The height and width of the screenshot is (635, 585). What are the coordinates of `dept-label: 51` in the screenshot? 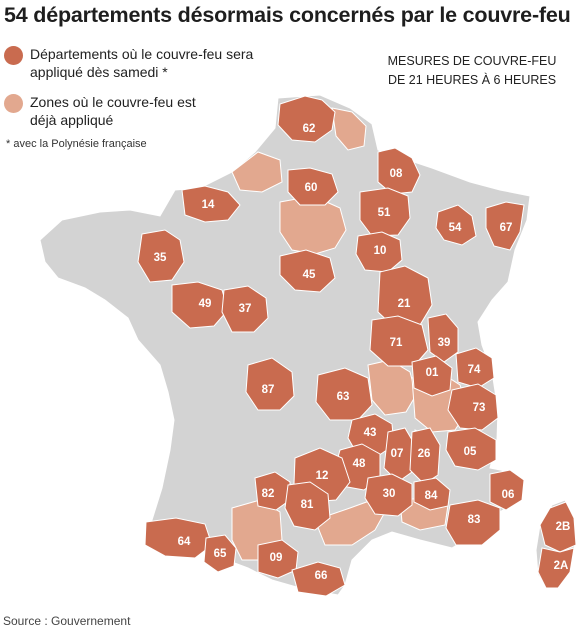 It's located at (384, 213).